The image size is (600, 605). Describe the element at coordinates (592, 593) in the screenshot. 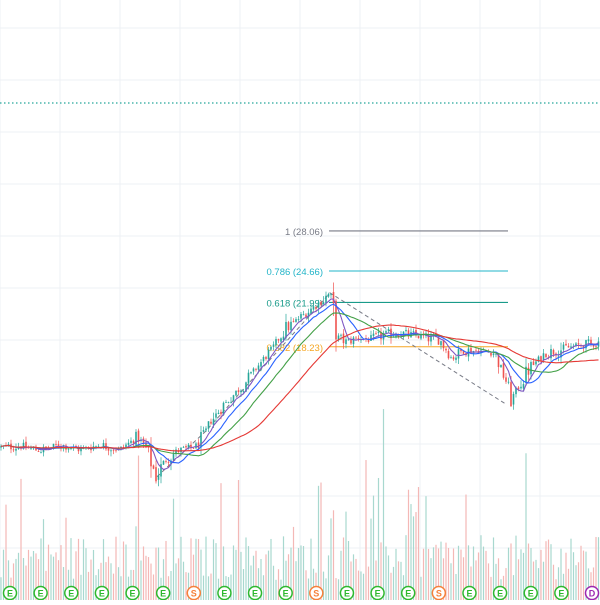

I see `event-marker-dividend: D` at that location.